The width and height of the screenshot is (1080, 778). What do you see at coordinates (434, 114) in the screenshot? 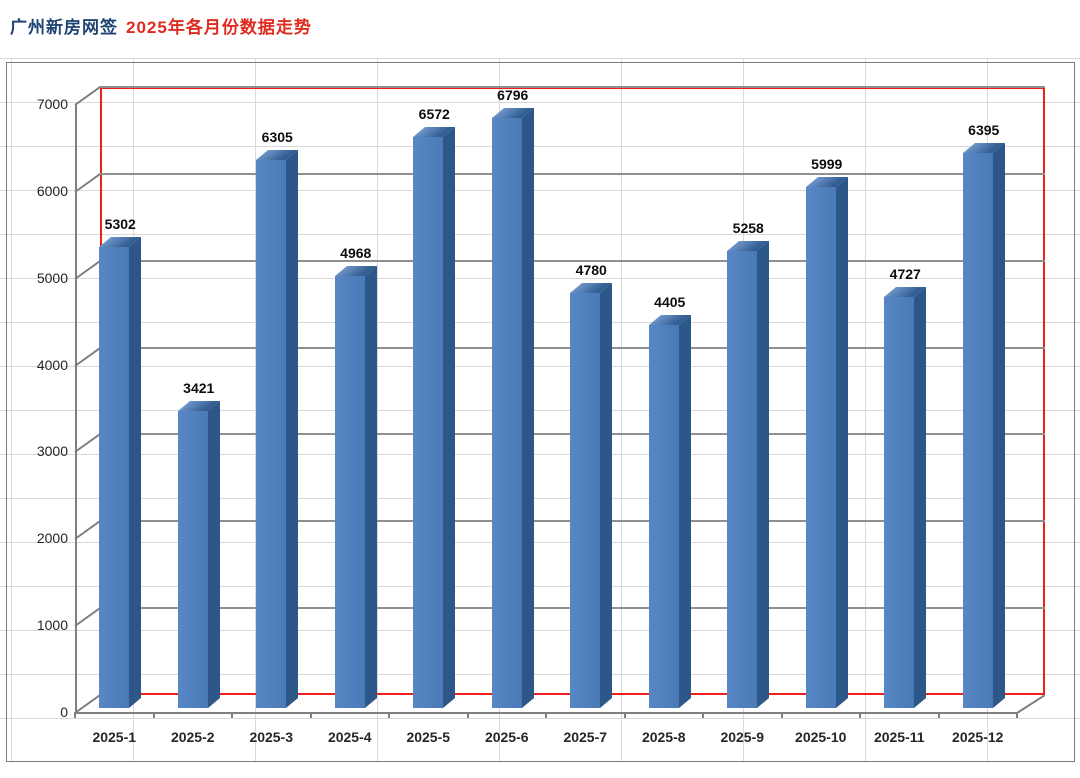
I see `value-label-2025-5: 6572` at bounding box center [434, 114].